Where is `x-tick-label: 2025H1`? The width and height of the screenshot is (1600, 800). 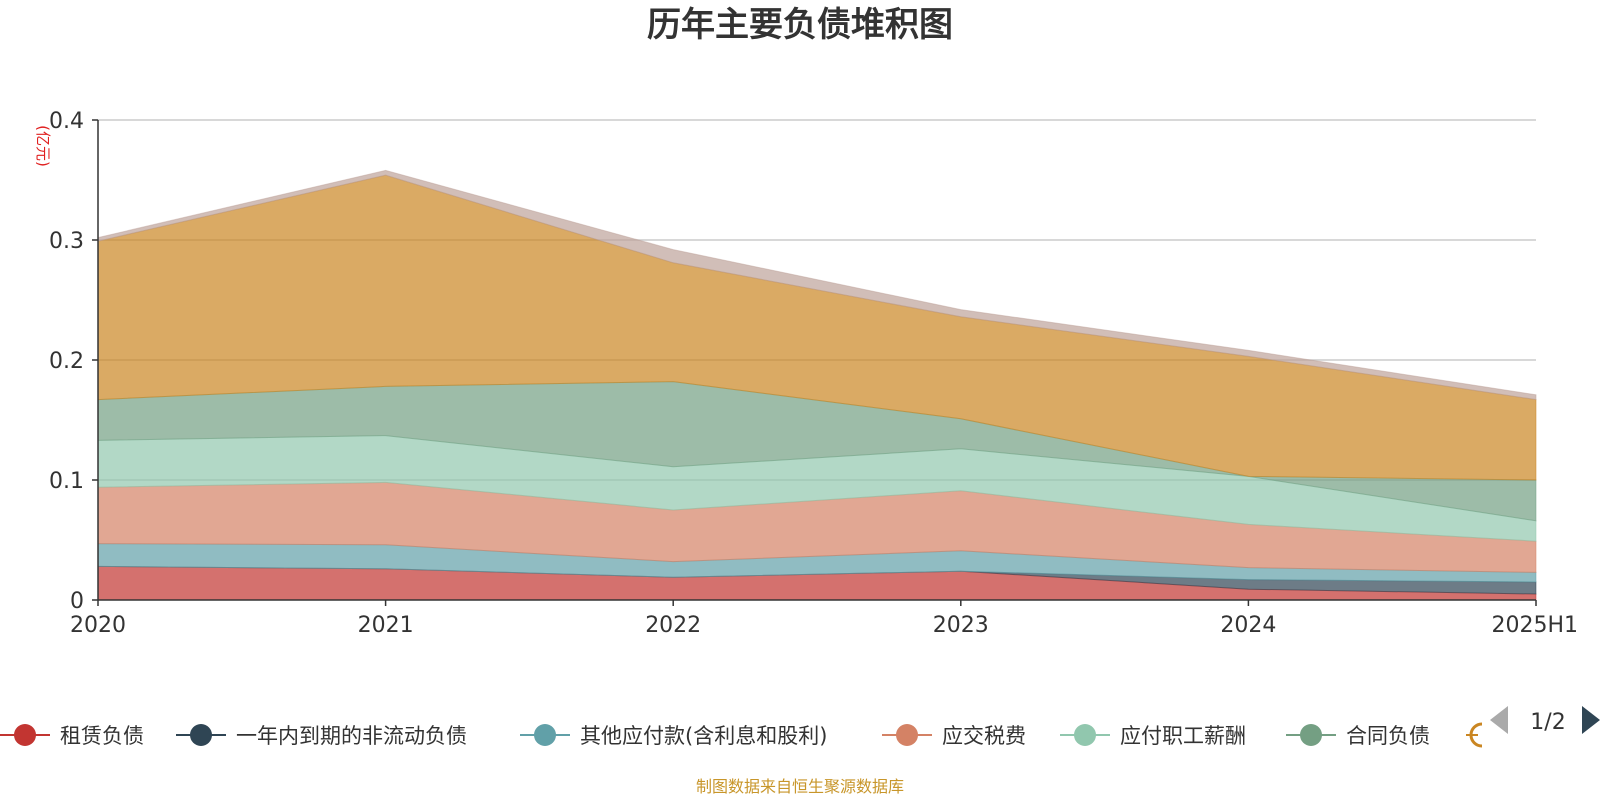 x-tick-label: 2025H1 is located at coordinates (1534, 625).